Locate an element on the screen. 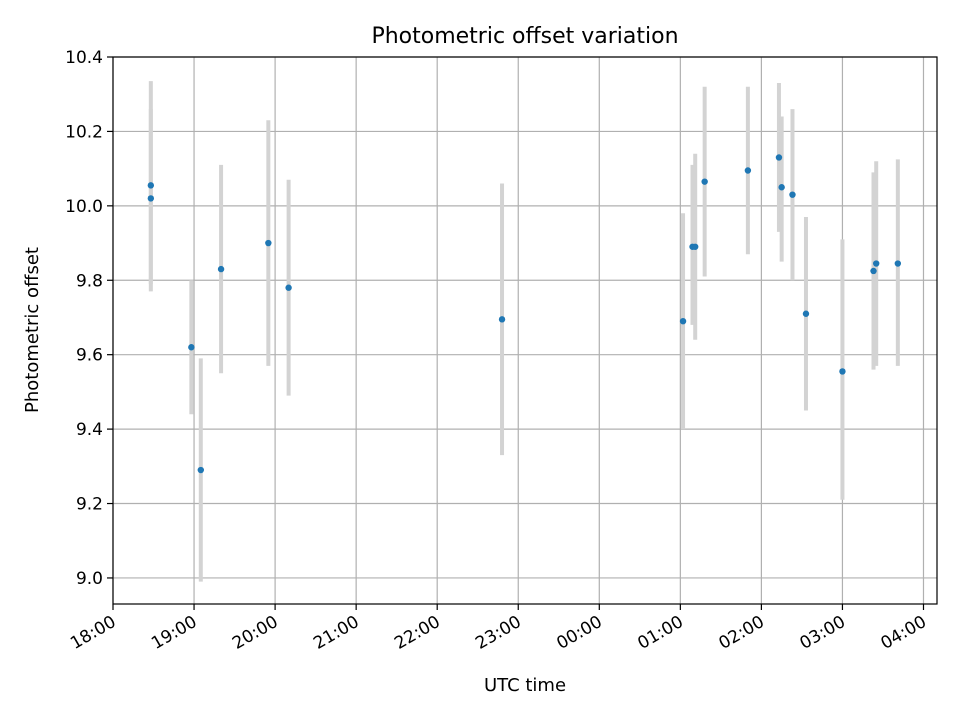  y-tick-label: 9.2 is located at coordinates (89, 505).